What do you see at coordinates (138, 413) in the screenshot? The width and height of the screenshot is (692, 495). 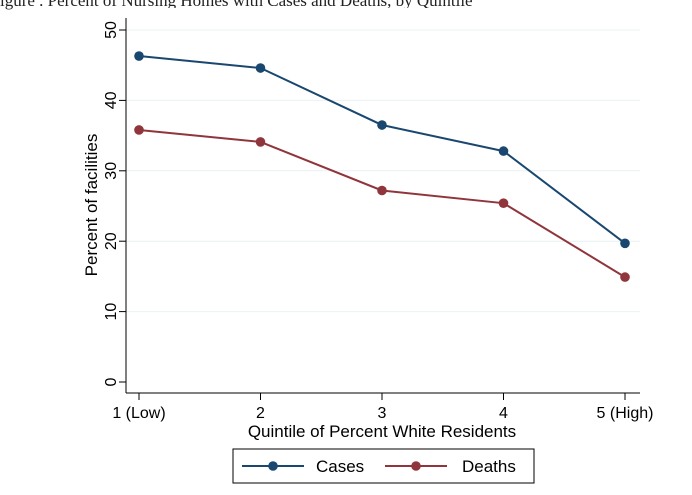 I see `x-tick-label: 1 (Low)` at bounding box center [138, 413].